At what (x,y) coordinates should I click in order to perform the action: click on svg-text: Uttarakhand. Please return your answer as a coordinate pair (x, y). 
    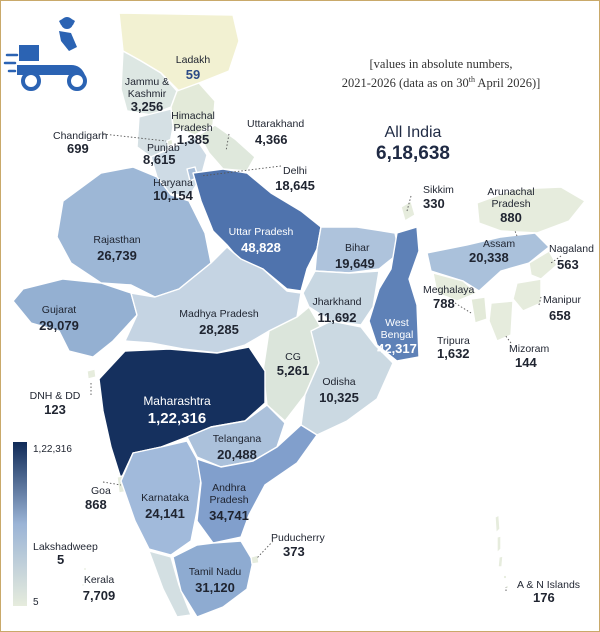
    Looking at the image, I should click on (275, 124).